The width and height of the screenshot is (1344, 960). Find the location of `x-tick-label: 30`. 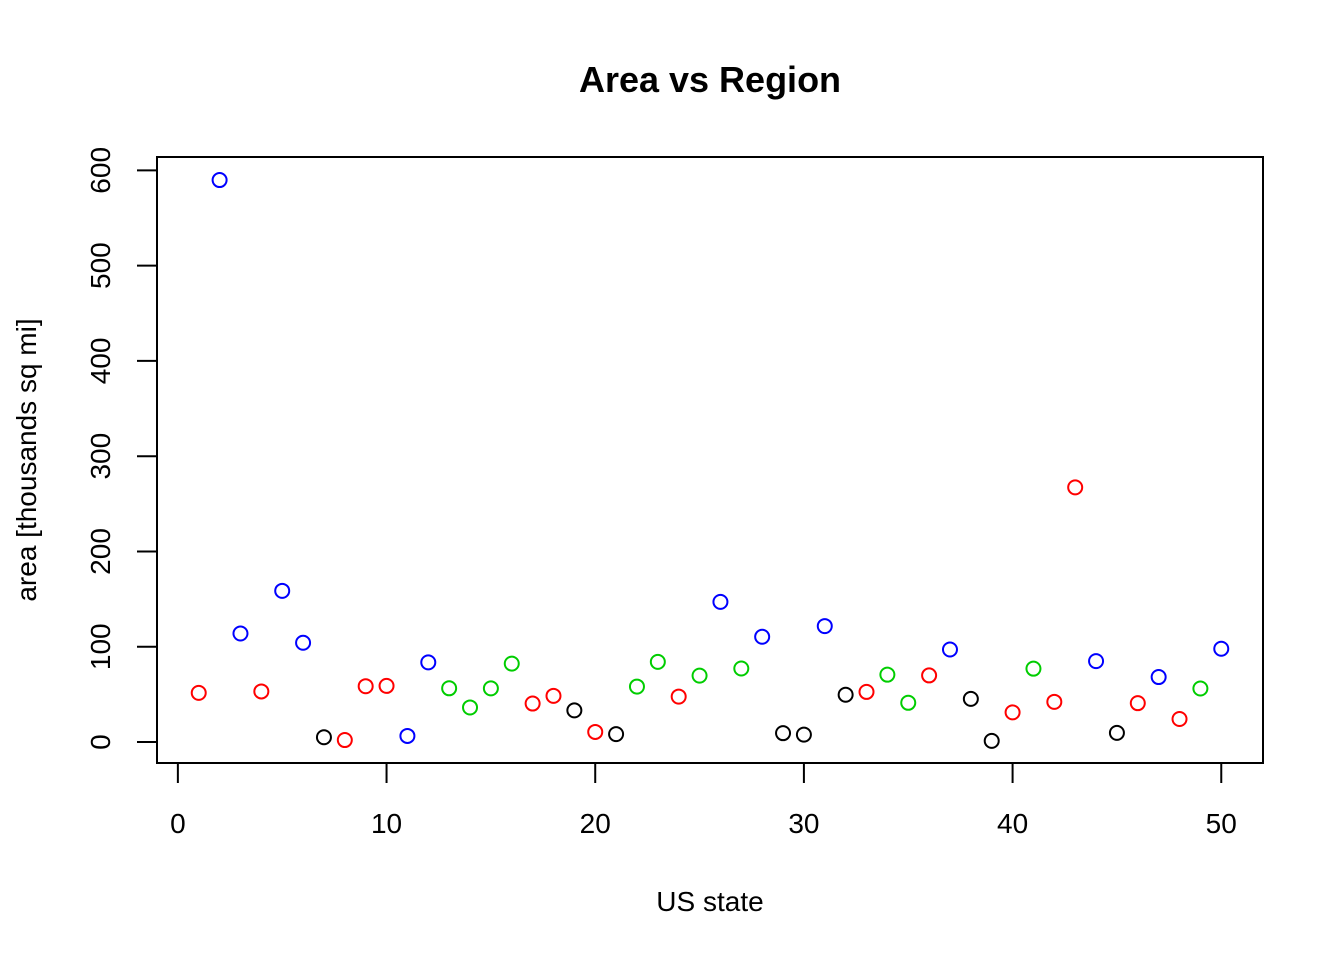

x-tick-label: 30 is located at coordinates (803, 823).